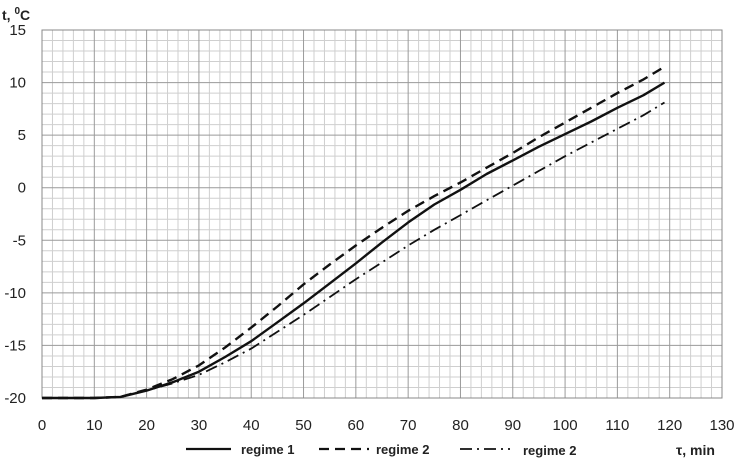  What do you see at coordinates (25, 15) in the screenshot?
I see `y-axis-title-unit: C` at bounding box center [25, 15].